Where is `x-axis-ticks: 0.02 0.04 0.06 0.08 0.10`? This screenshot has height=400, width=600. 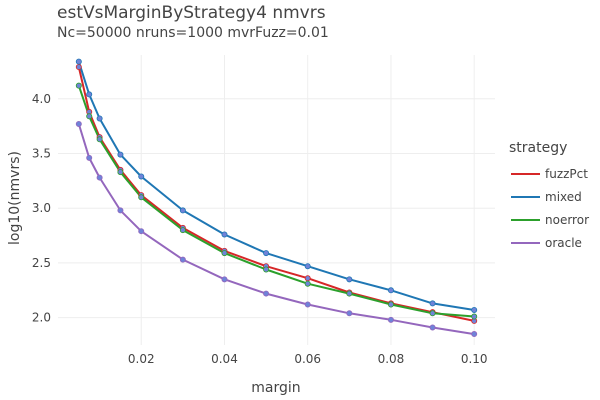
x-axis-ticks: 0.02 0.04 0.06 0.08 0.10 is located at coordinates (308, 359).